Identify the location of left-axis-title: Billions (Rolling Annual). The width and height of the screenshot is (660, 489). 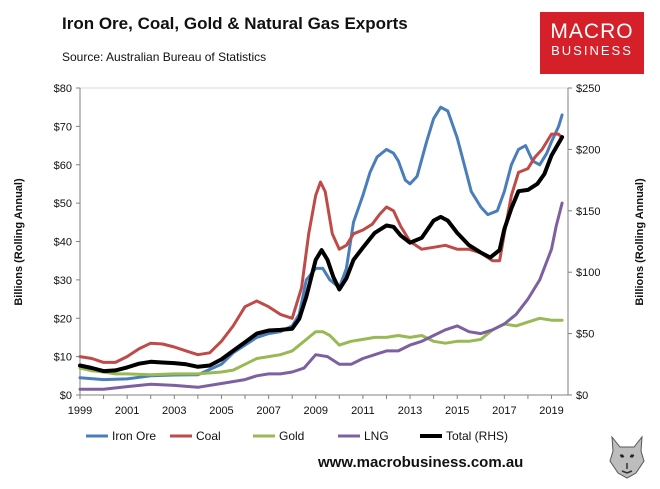
(19, 242).